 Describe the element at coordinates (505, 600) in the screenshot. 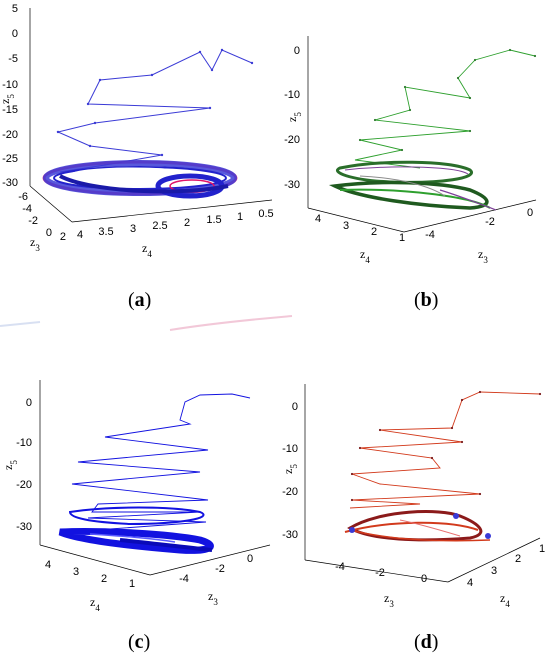

I see `panel-d-z4-label: z4` at that location.